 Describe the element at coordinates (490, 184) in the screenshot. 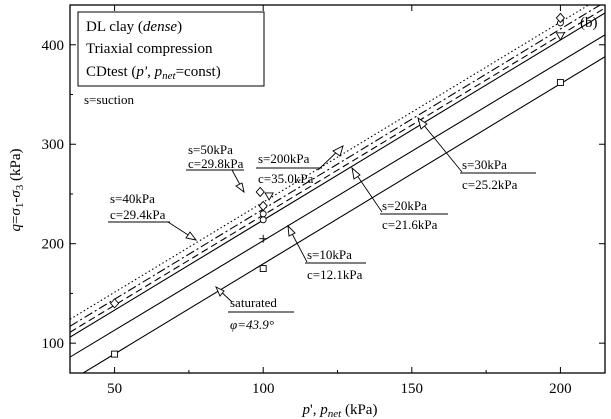

I see `annot-s30-param: c=25.2kPa` at that location.